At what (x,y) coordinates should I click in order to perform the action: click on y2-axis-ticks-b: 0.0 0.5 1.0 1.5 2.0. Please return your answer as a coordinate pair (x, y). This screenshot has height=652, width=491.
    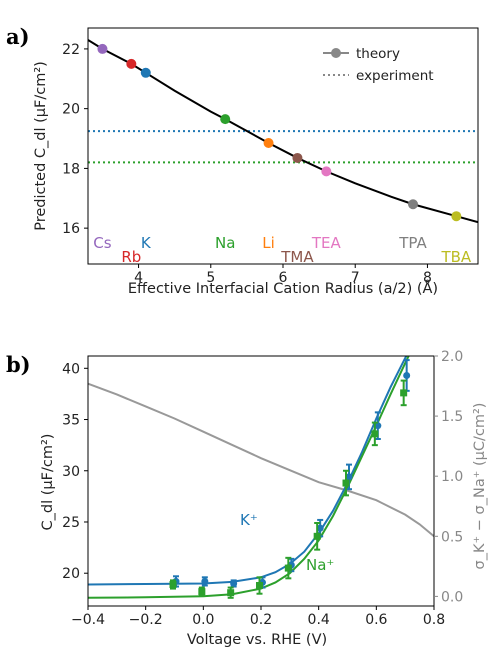
    Looking at the image, I should click on (448, 477).